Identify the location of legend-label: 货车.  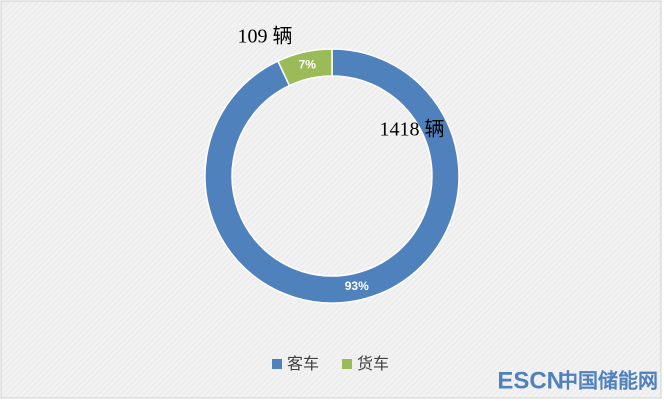
(373, 364).